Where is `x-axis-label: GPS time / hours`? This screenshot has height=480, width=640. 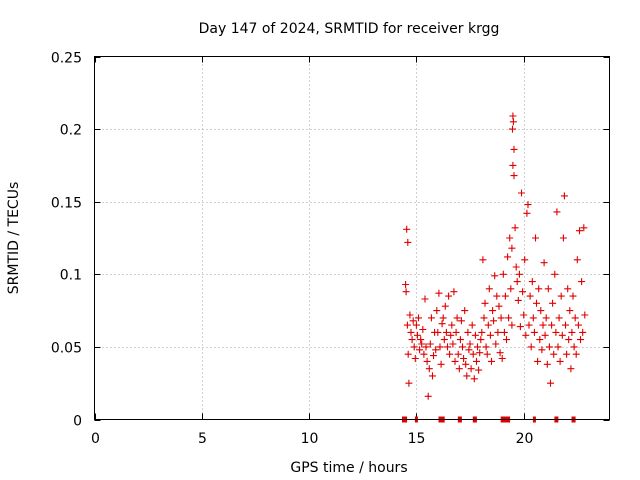
x-axis-label: GPS time / hours is located at coordinates (348, 468).